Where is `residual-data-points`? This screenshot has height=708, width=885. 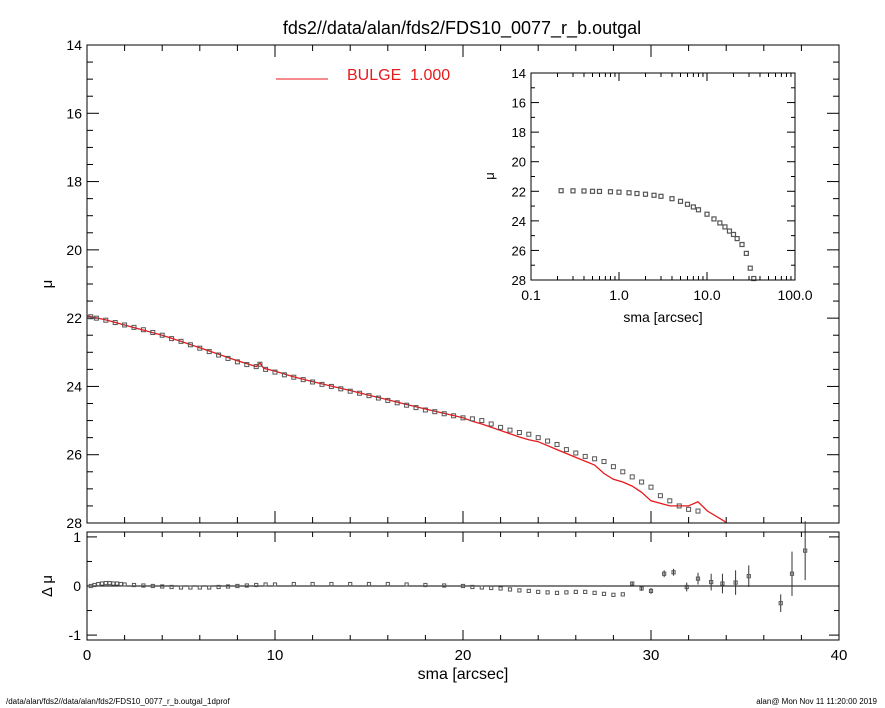
residual-data-points is located at coordinates (448, 567).